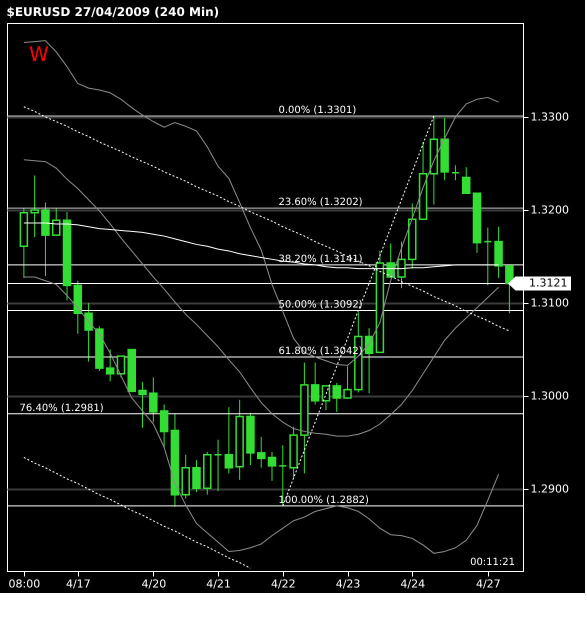  I want to click on x-tick-label: 08:00, so click(24, 584).